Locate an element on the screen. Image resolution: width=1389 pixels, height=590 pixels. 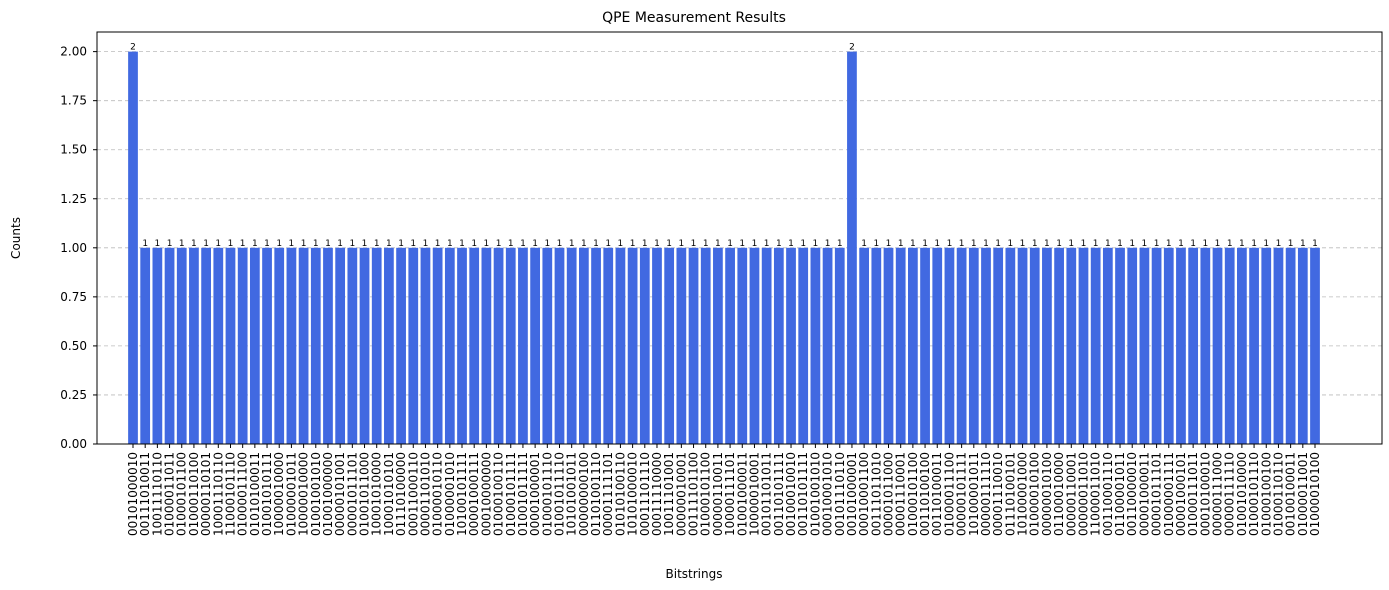
x-tick-label: 01000011100 is located at coordinates (949, 494).